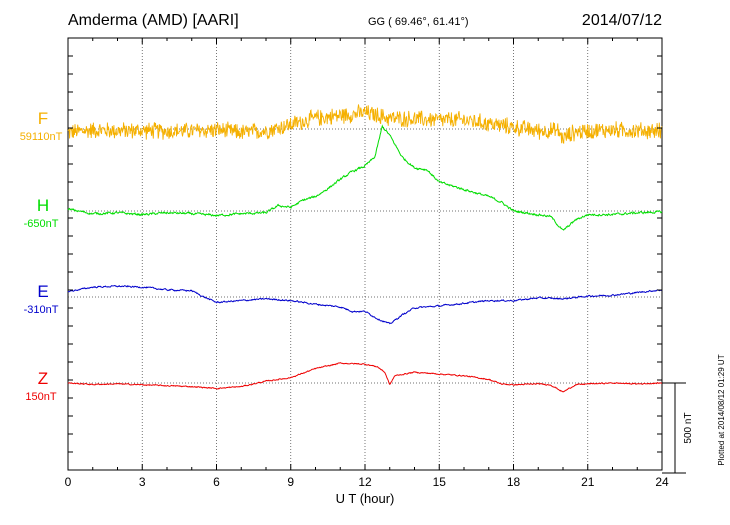  What do you see at coordinates (678, 428) in the screenshot?
I see `scale-bar: 500 nT` at bounding box center [678, 428].